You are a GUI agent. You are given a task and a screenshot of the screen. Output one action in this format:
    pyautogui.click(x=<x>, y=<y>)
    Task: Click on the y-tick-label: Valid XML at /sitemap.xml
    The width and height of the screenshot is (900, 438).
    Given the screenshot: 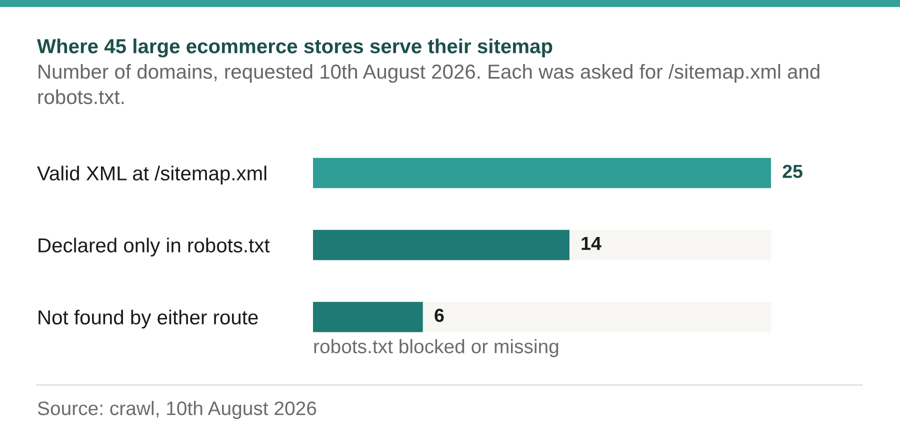 What is the action you would take?
    pyautogui.click(x=151, y=175)
    